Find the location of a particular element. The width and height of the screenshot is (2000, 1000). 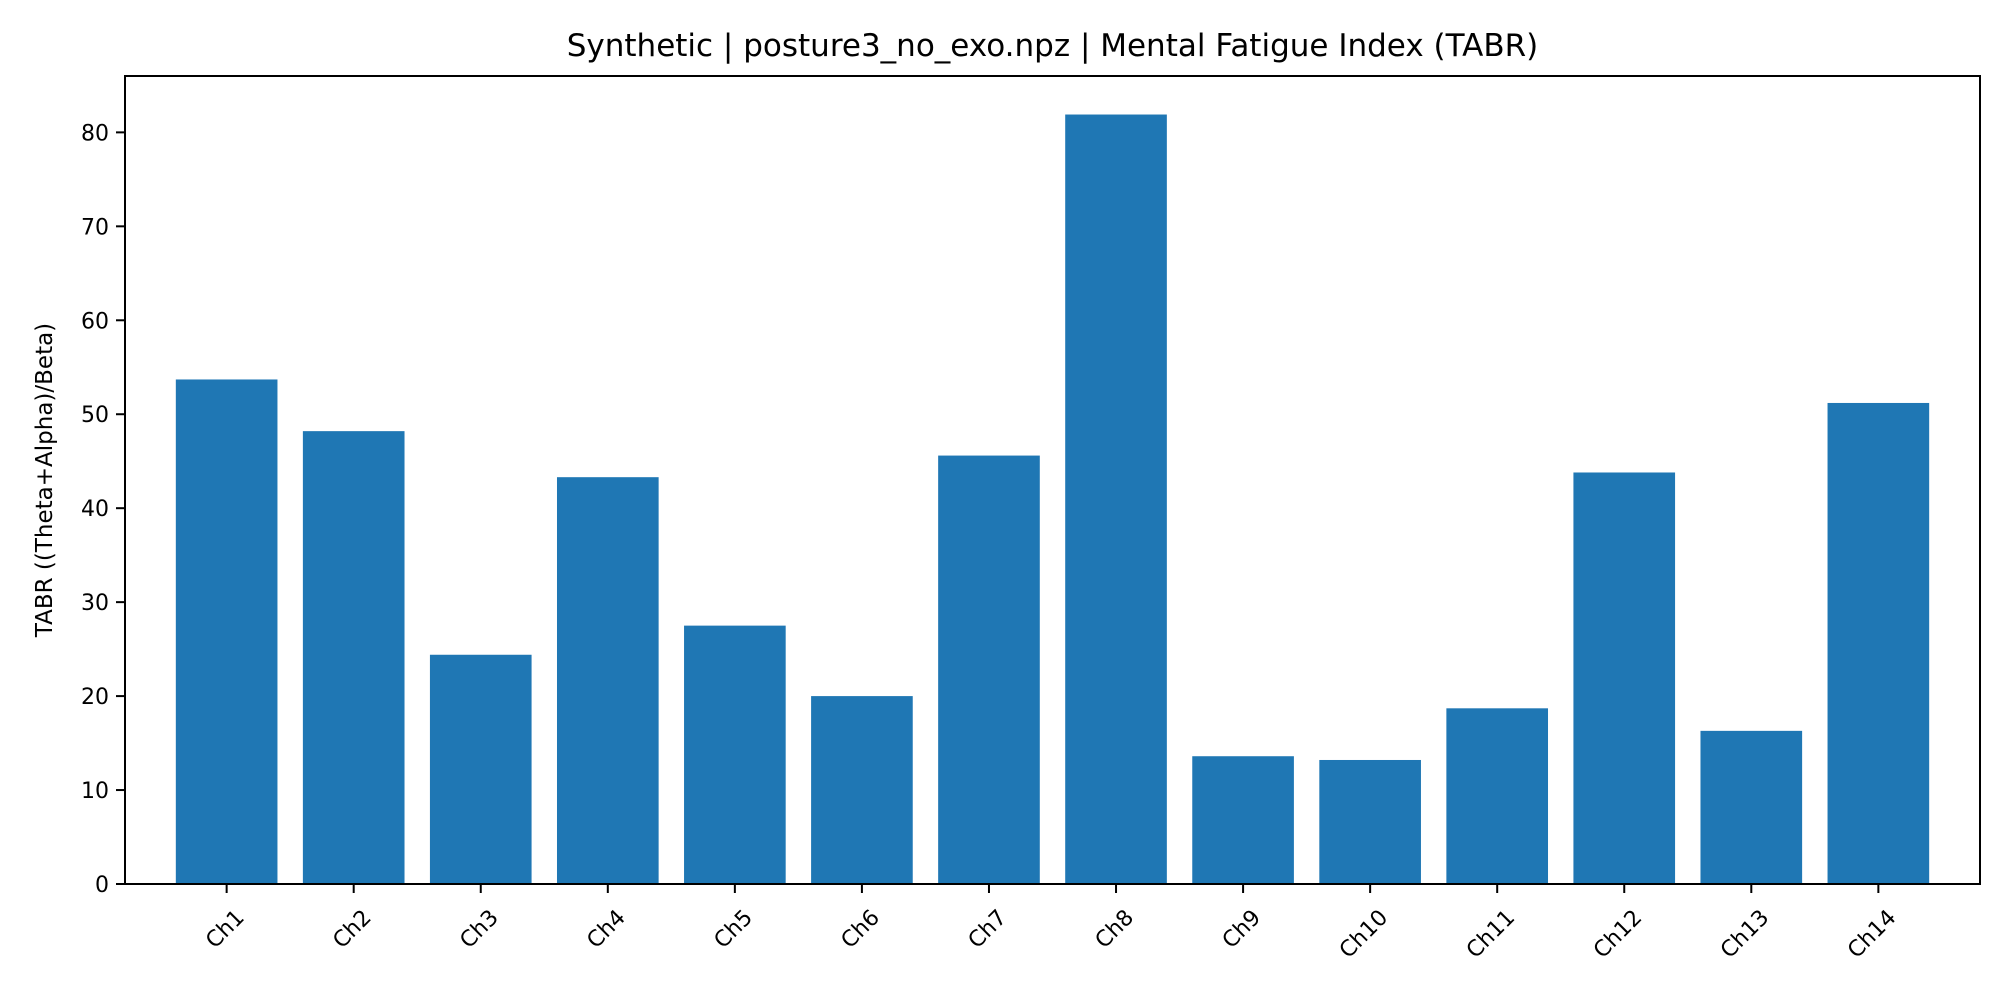

bar-ch8 is located at coordinates (1116, 499).